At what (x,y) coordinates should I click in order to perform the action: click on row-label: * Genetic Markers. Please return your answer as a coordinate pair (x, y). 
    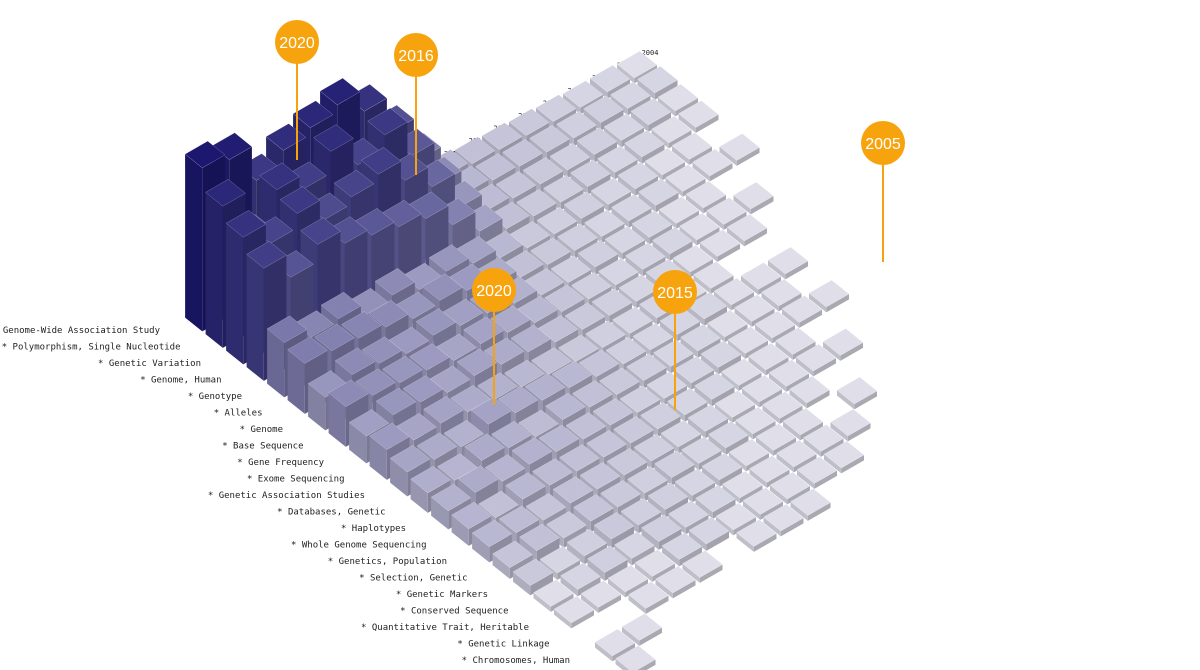
    Looking at the image, I should click on (442, 595).